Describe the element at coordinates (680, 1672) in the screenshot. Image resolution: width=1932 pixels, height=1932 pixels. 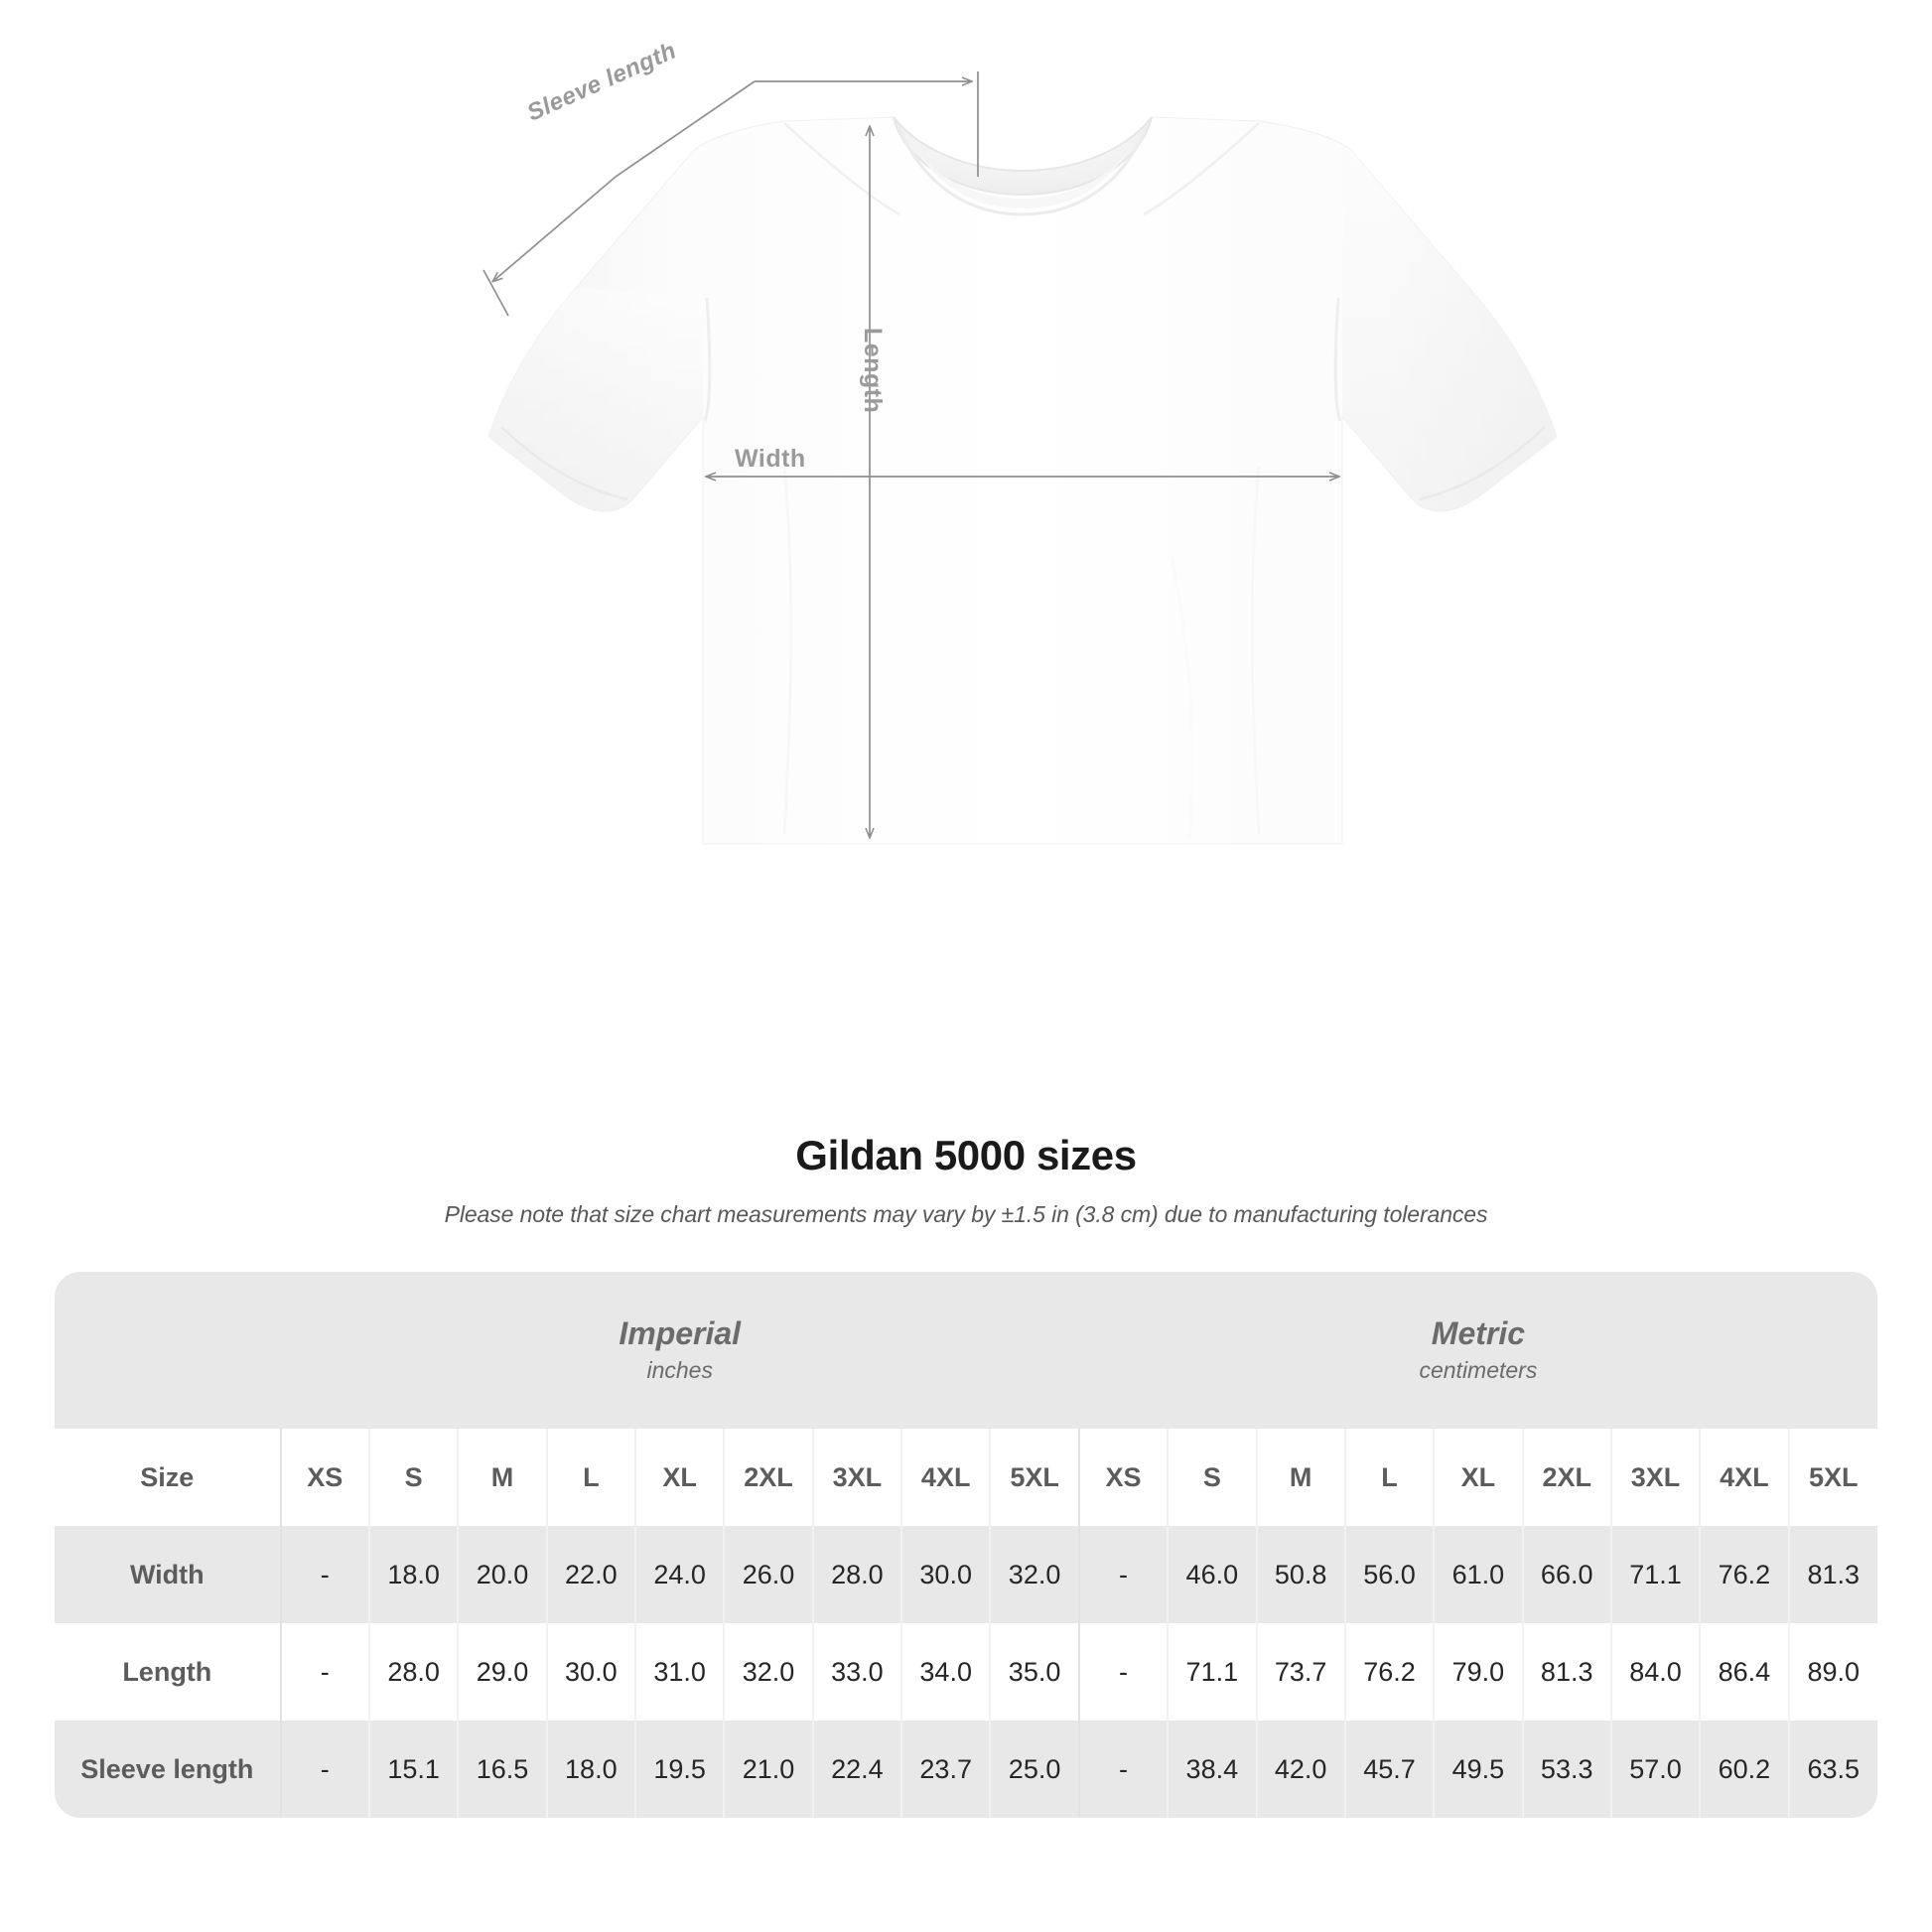
I see `cell-length-imperial-xl: 31.0` at that location.